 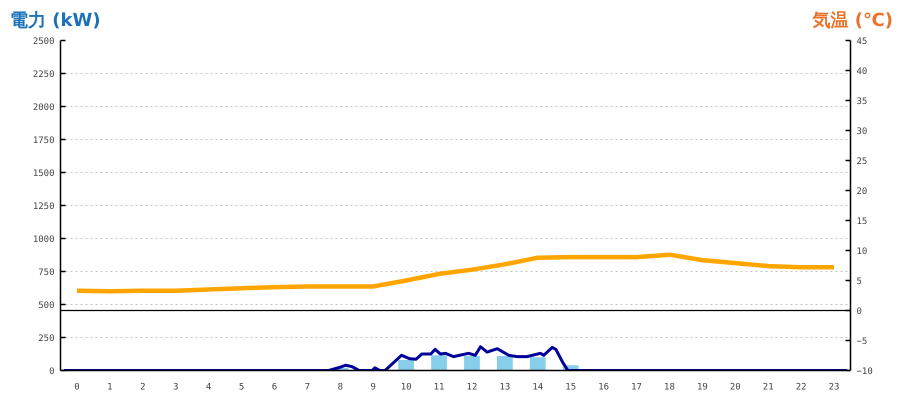 I want to click on y2-tick-label: 10, so click(x=862, y=252).